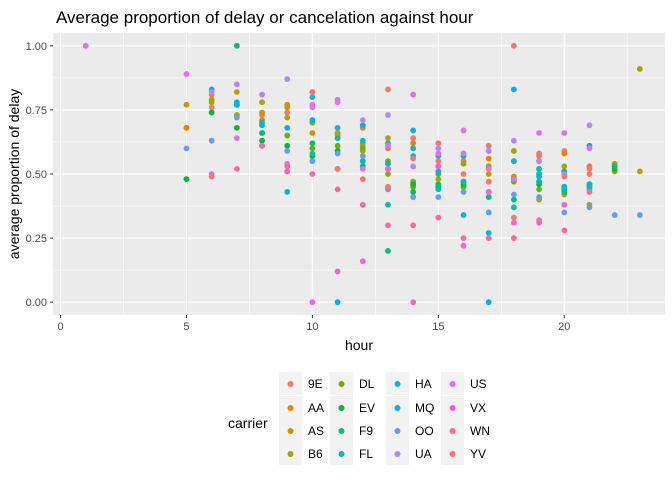  Describe the element at coordinates (423, 384) in the screenshot. I see `legend-label-ha: HA` at that location.